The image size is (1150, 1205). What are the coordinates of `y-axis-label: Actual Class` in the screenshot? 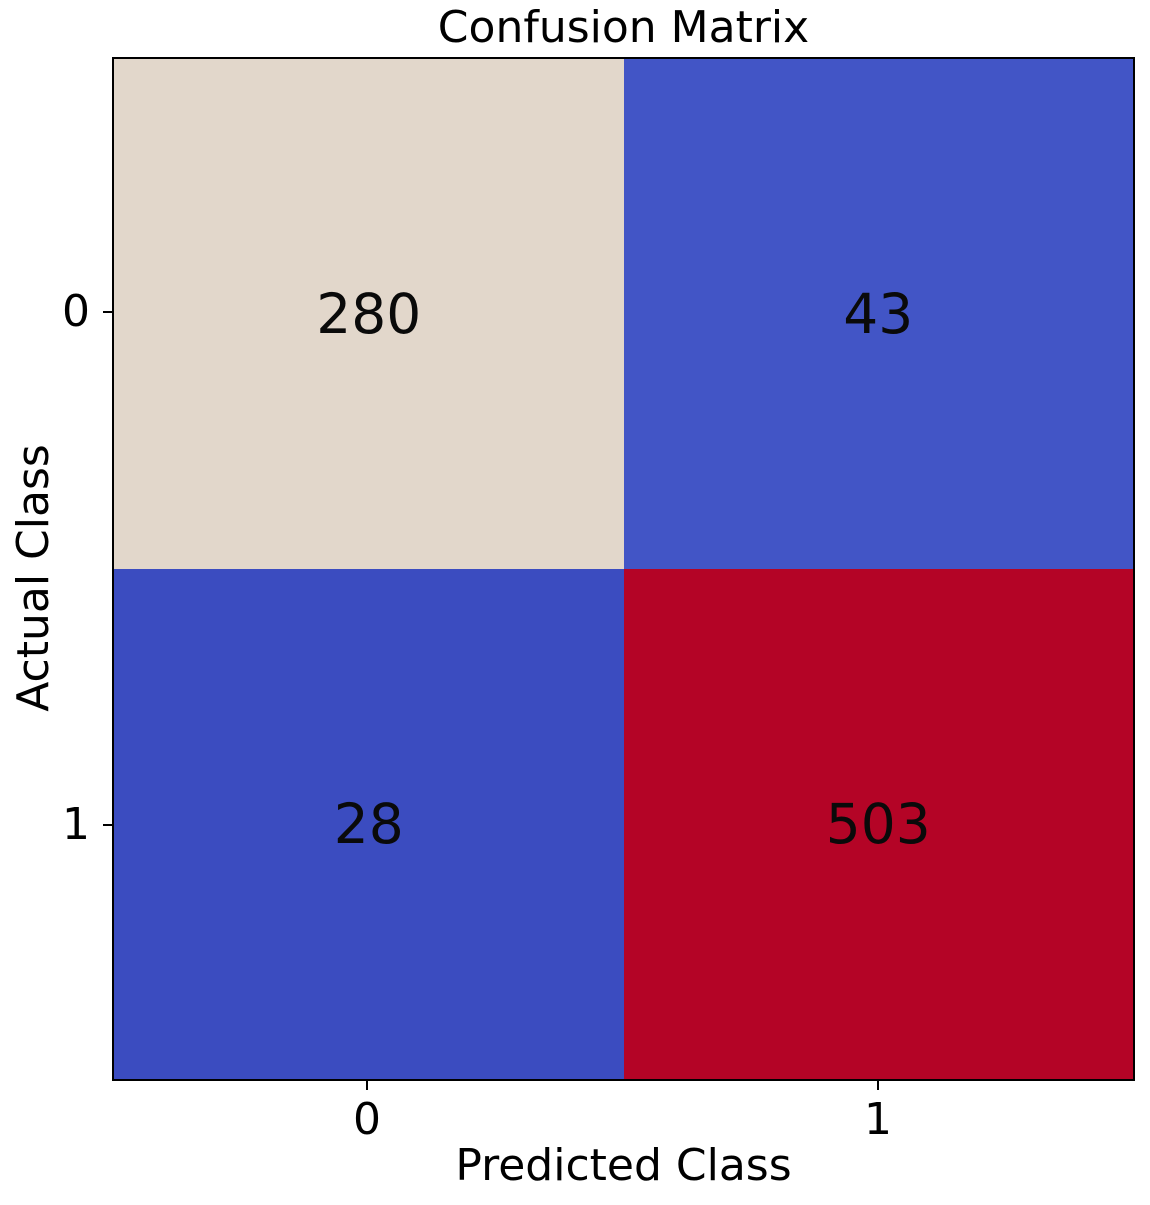 It's located at (33, 578).